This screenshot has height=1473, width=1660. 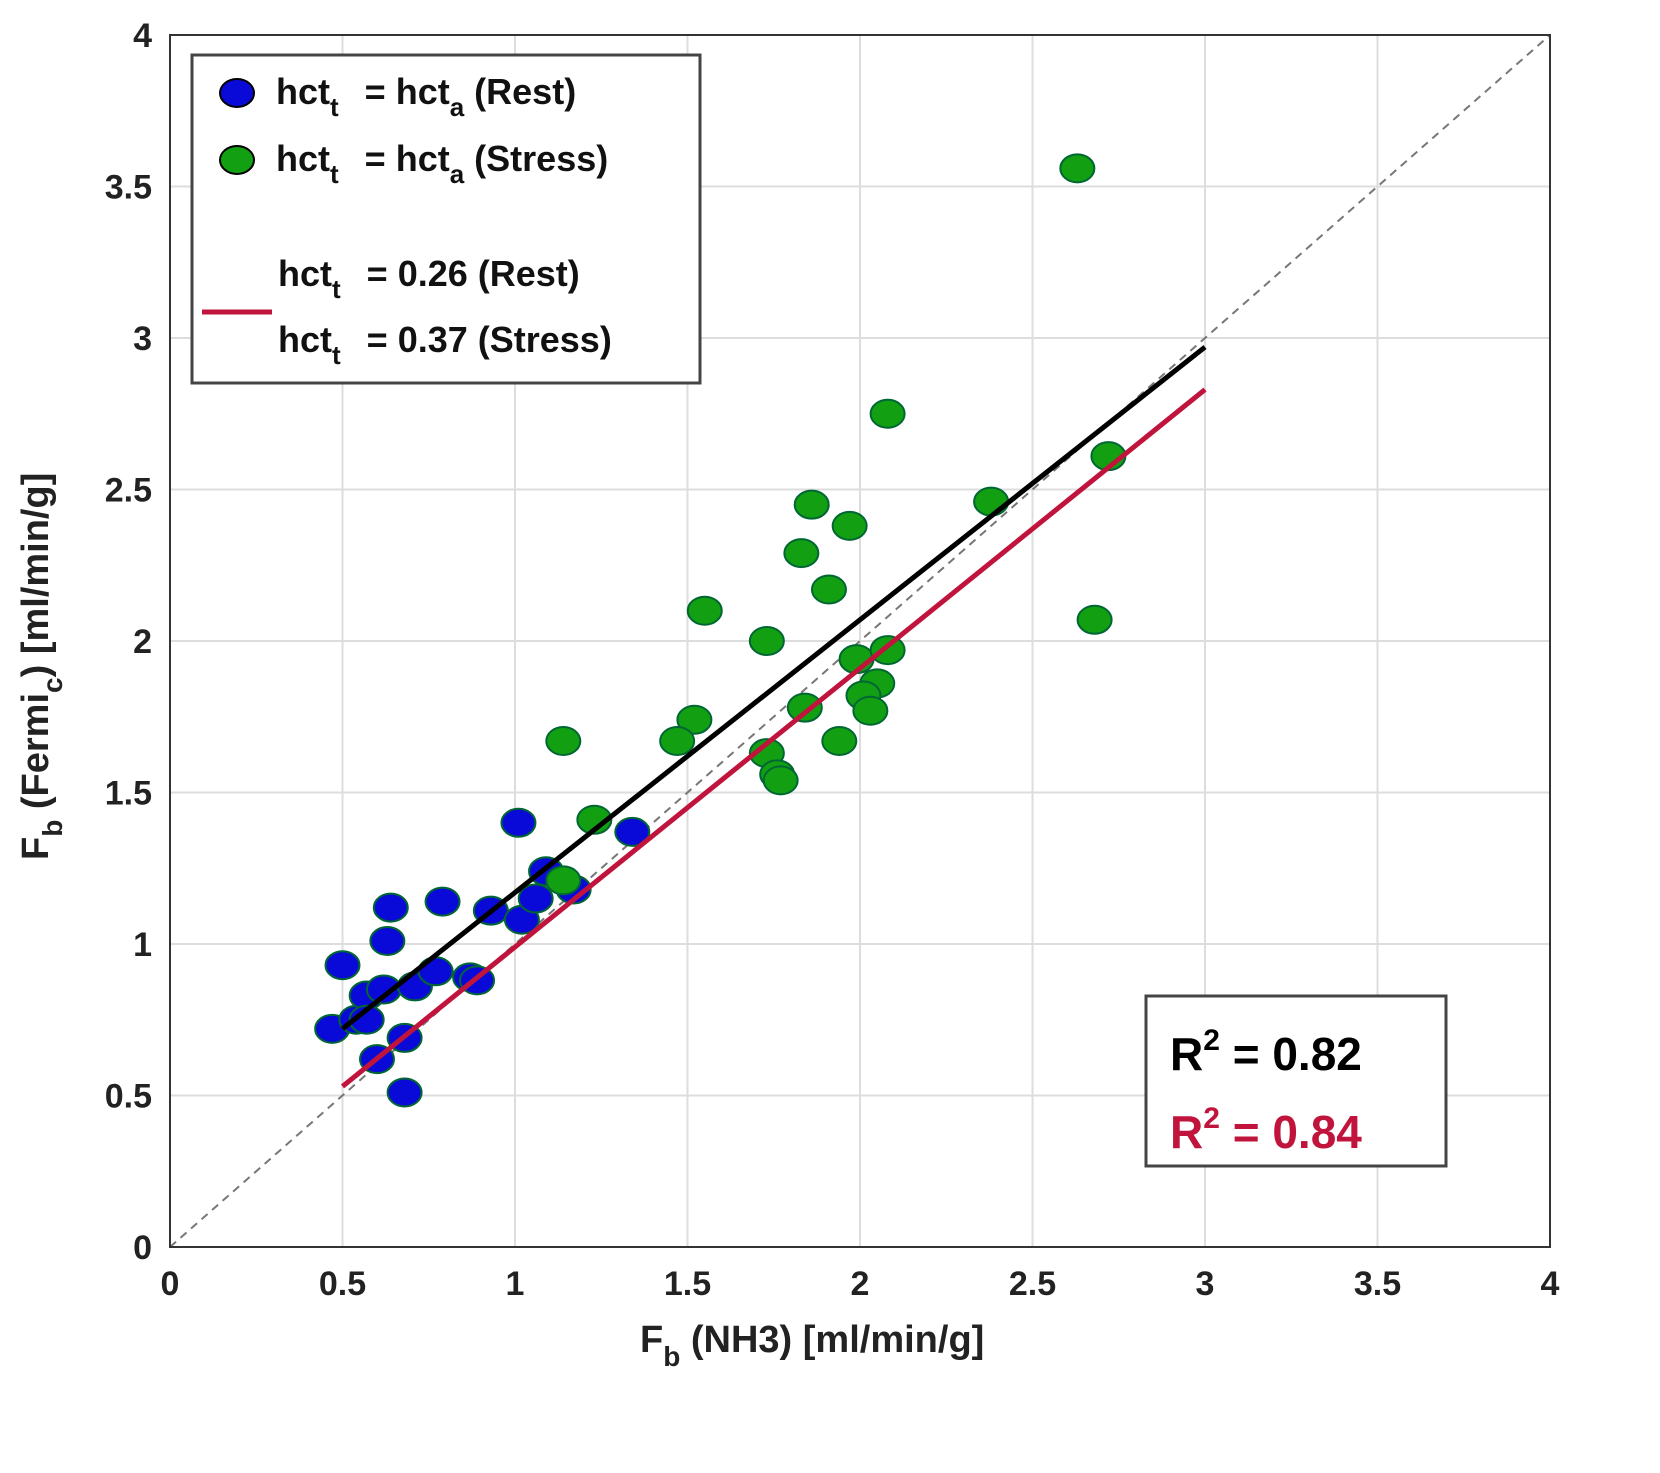 What do you see at coordinates (687, 1284) in the screenshot?
I see `x-tick-label: 1.5` at bounding box center [687, 1284].